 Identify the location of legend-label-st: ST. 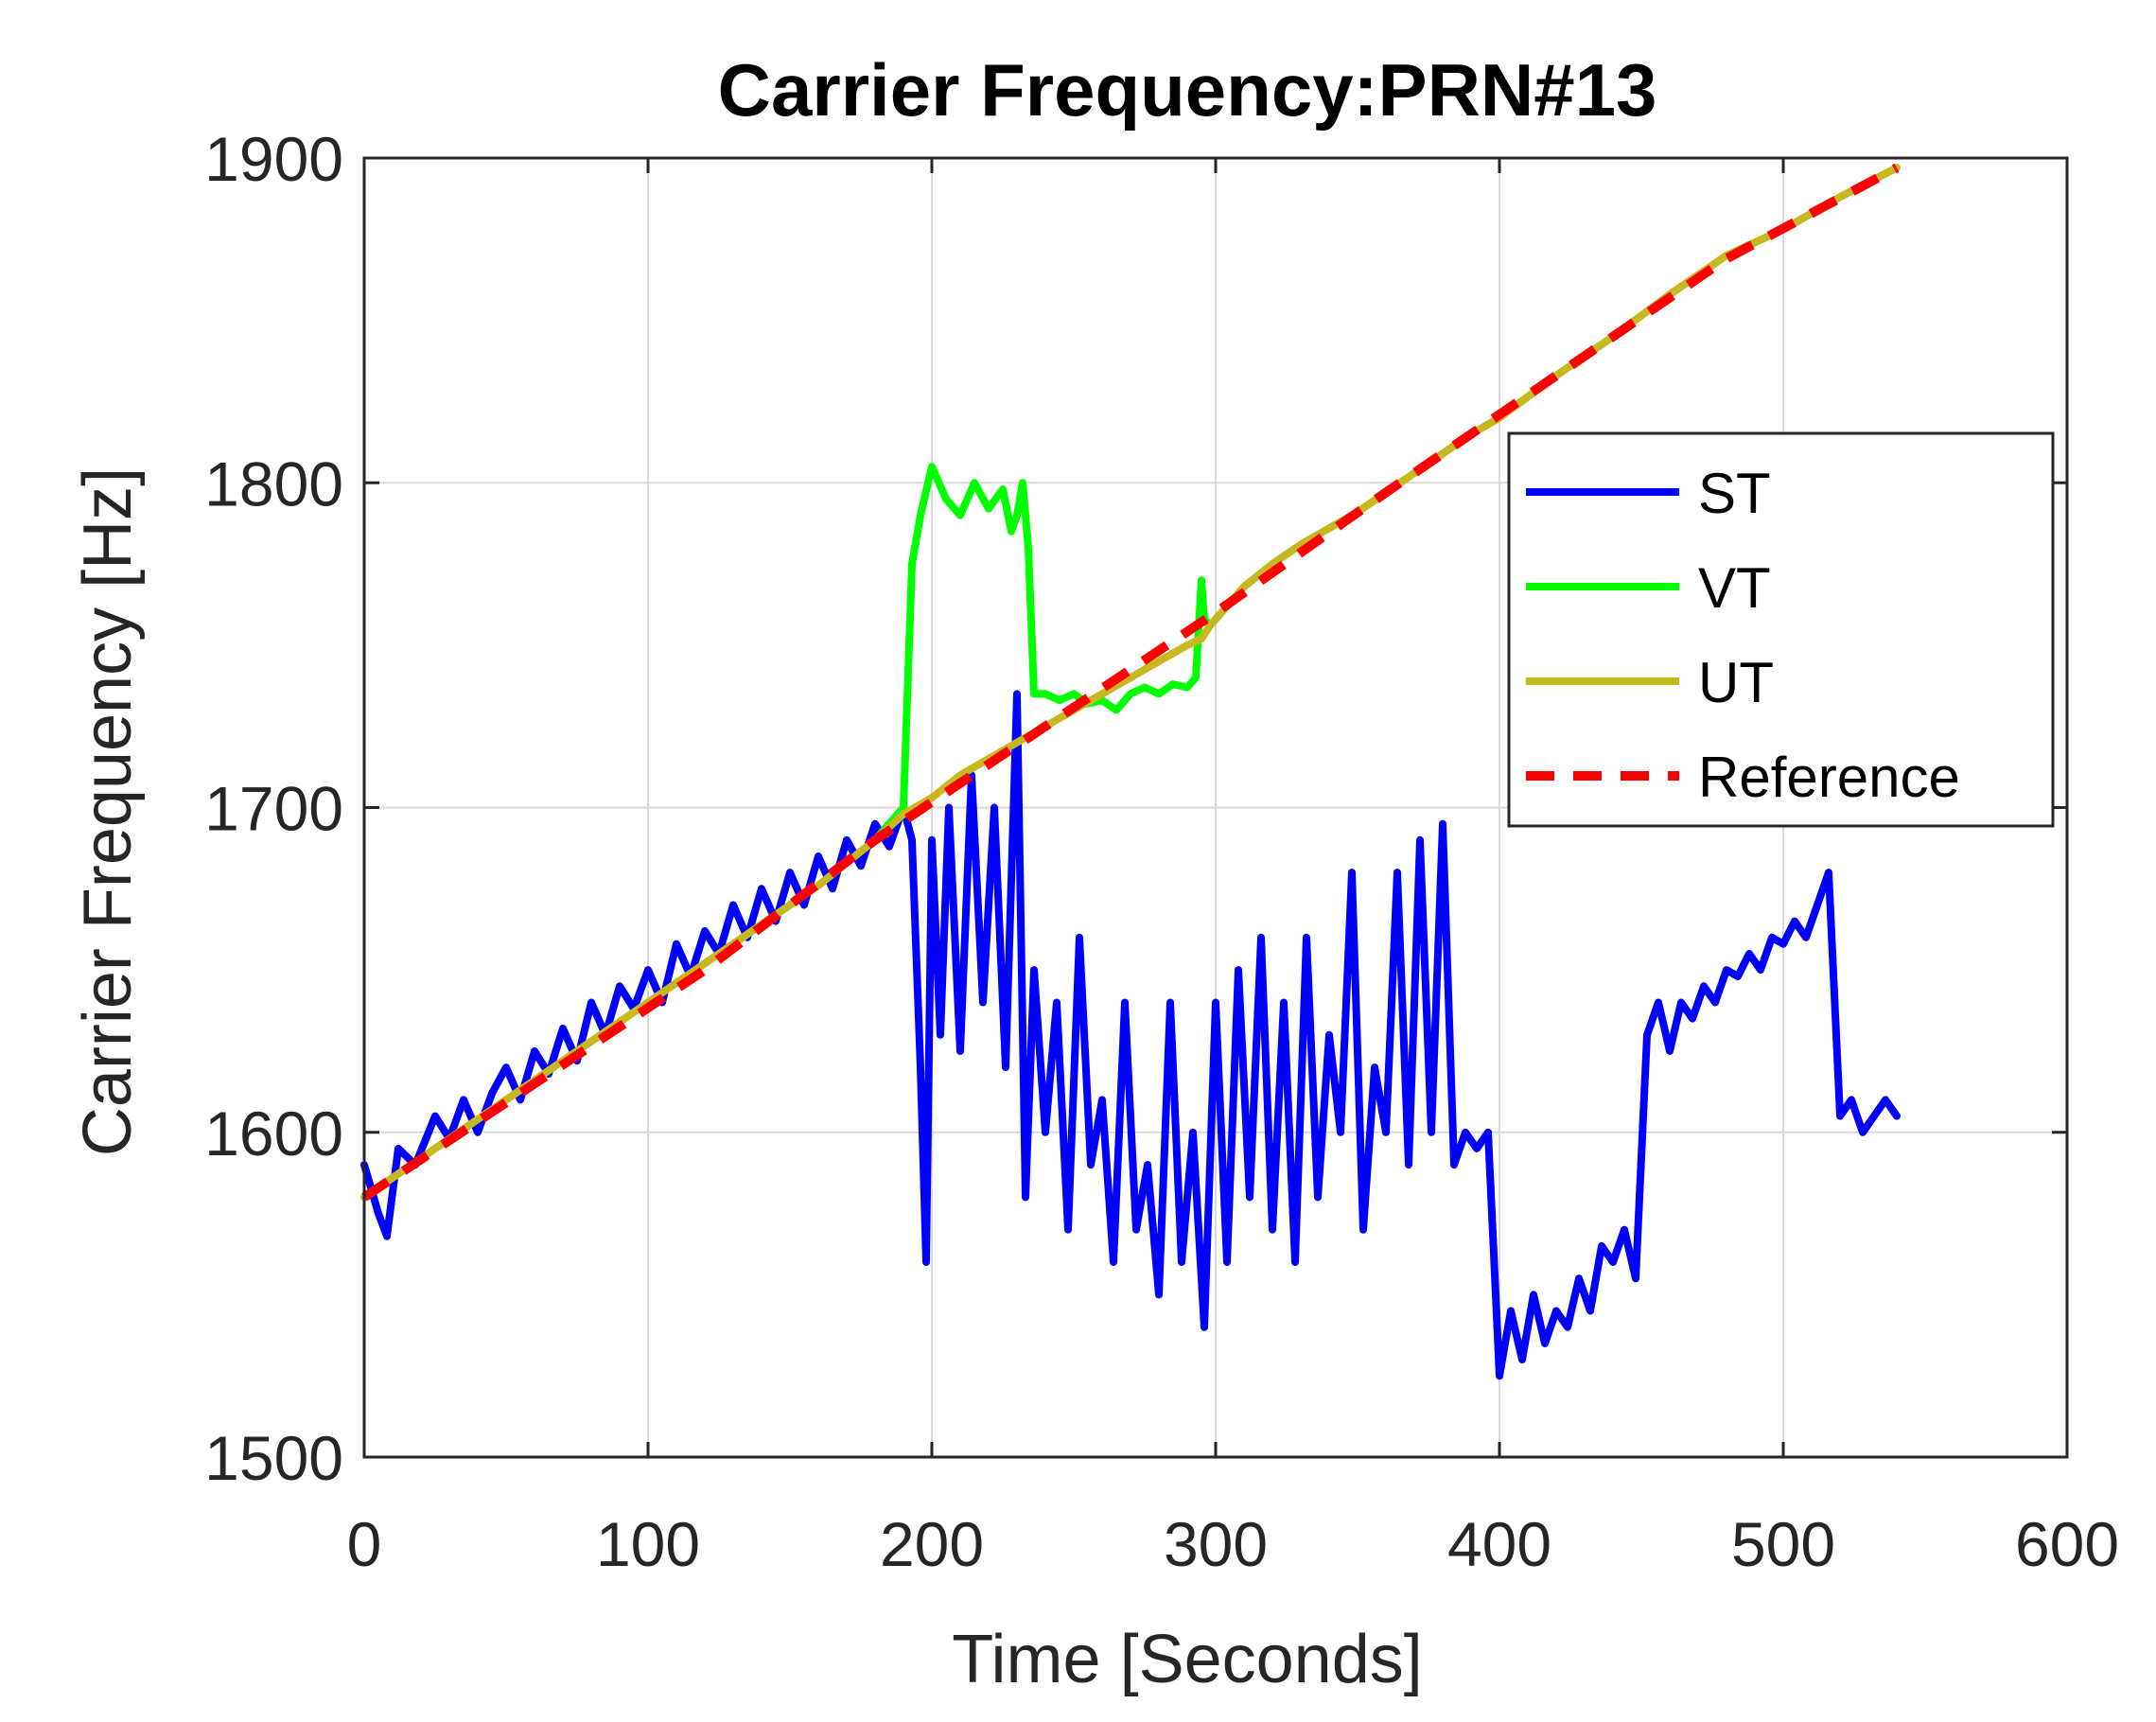
(1734, 493).